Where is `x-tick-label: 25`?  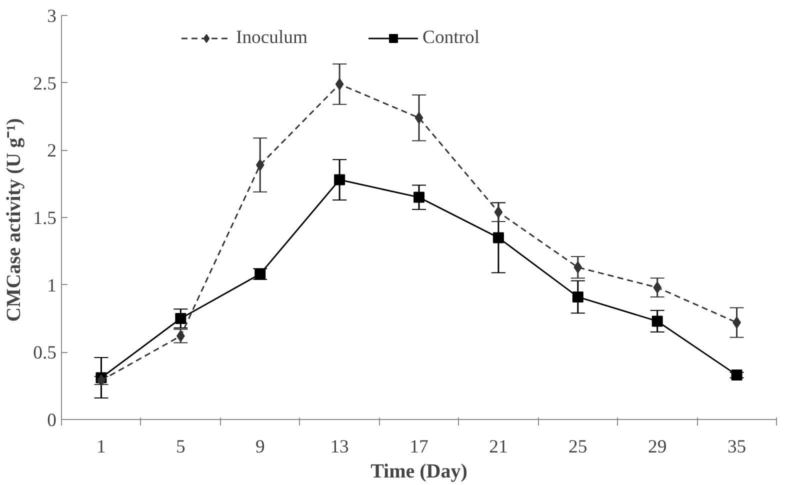
x-tick-label: 25 is located at coordinates (578, 447).